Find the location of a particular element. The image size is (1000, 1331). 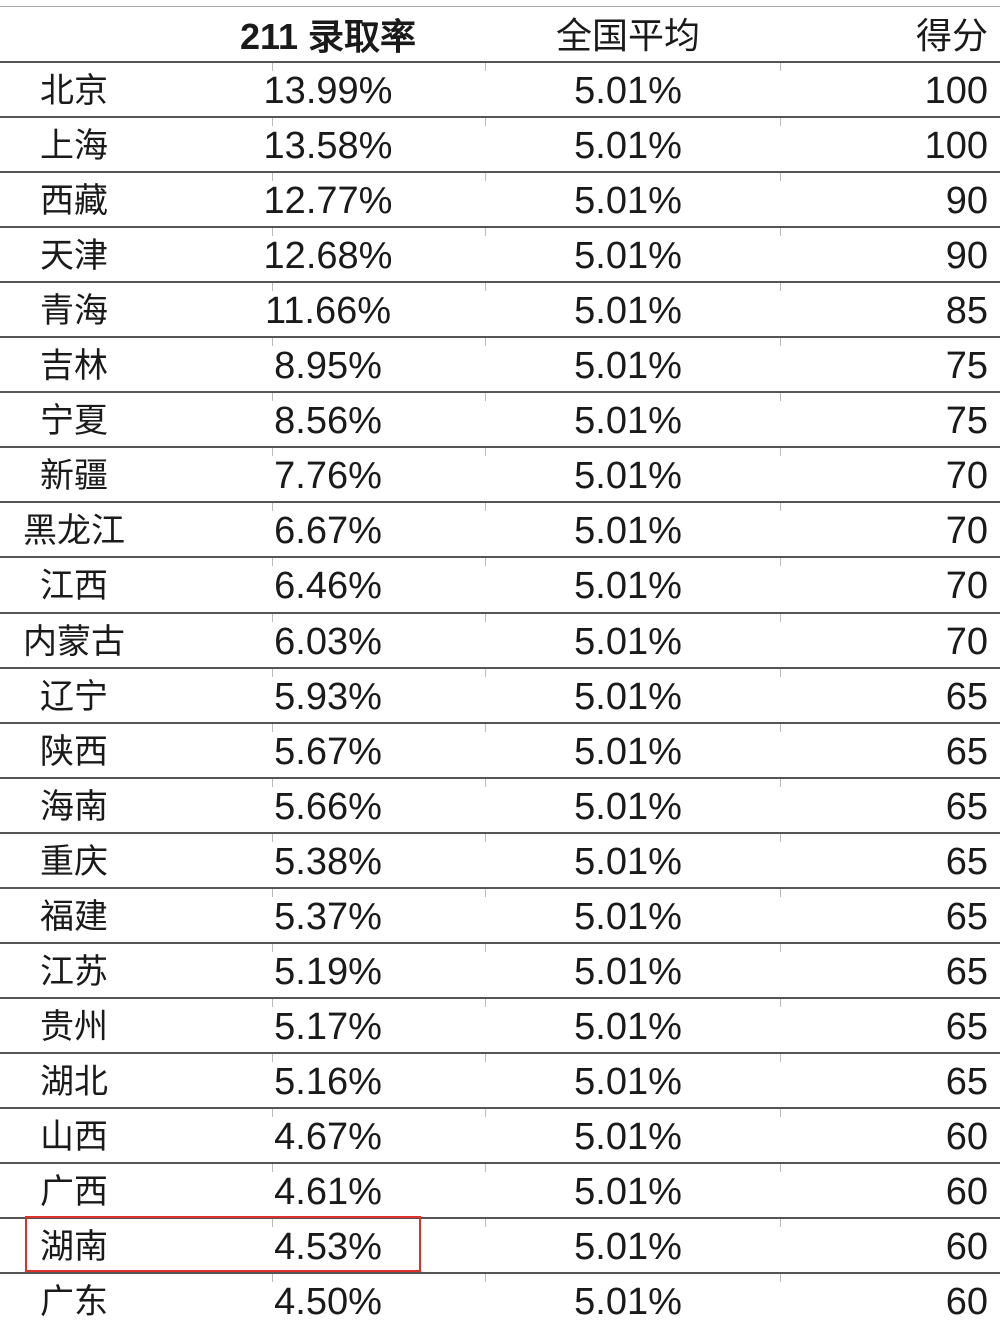

header-national-avg: 全国平均 is located at coordinates (627, 36).